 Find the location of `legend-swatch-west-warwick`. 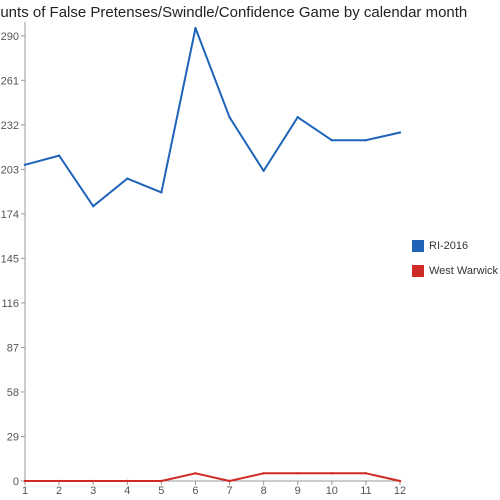

legend-swatch-west-warwick is located at coordinates (418, 270).